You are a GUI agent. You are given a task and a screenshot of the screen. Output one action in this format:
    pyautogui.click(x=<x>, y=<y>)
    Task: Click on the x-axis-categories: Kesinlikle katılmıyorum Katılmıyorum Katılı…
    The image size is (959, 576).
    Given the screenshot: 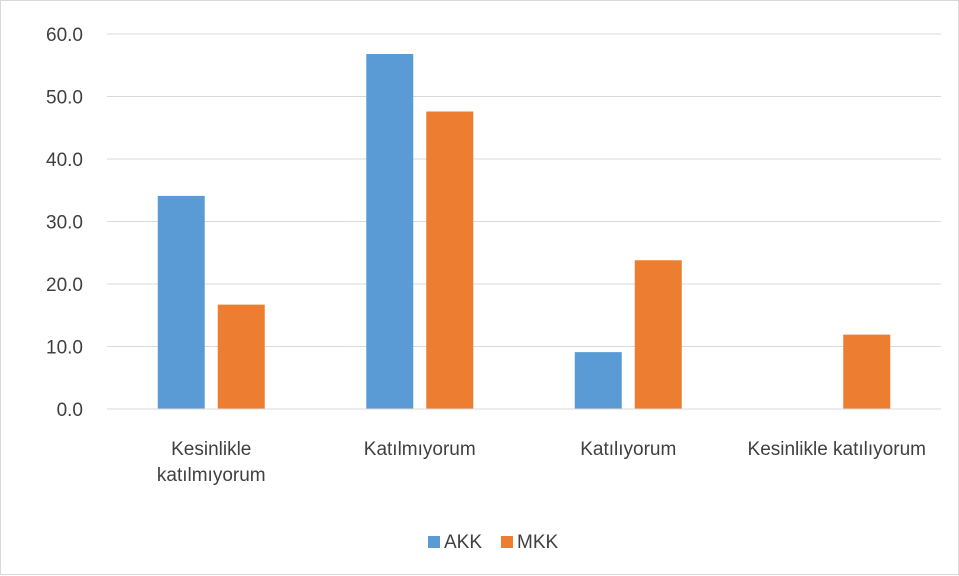 What is the action you would take?
    pyautogui.click(x=541, y=462)
    